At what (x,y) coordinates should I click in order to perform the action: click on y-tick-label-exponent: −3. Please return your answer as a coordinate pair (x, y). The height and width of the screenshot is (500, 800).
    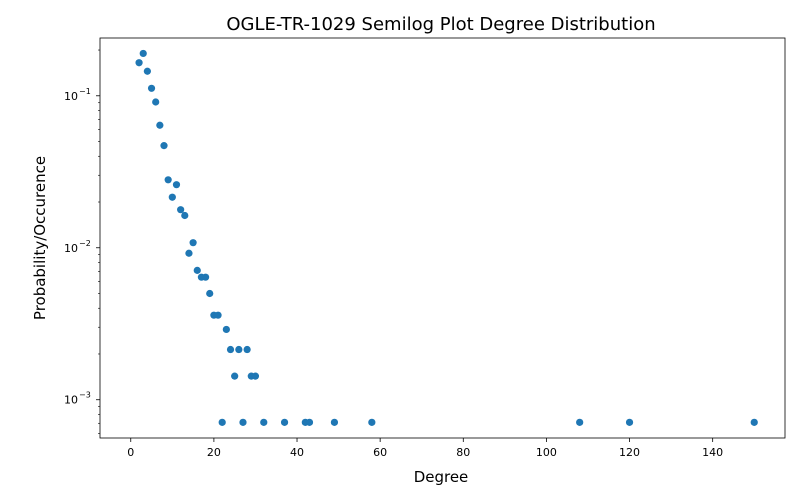
    Looking at the image, I should click on (85, 395).